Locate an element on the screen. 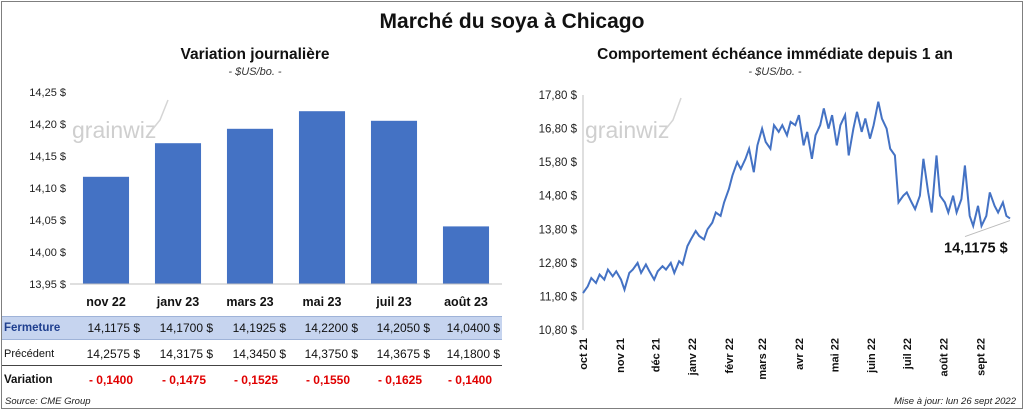 The height and width of the screenshot is (410, 1024). x-tick-label: juil 23 is located at coordinates (393, 302).